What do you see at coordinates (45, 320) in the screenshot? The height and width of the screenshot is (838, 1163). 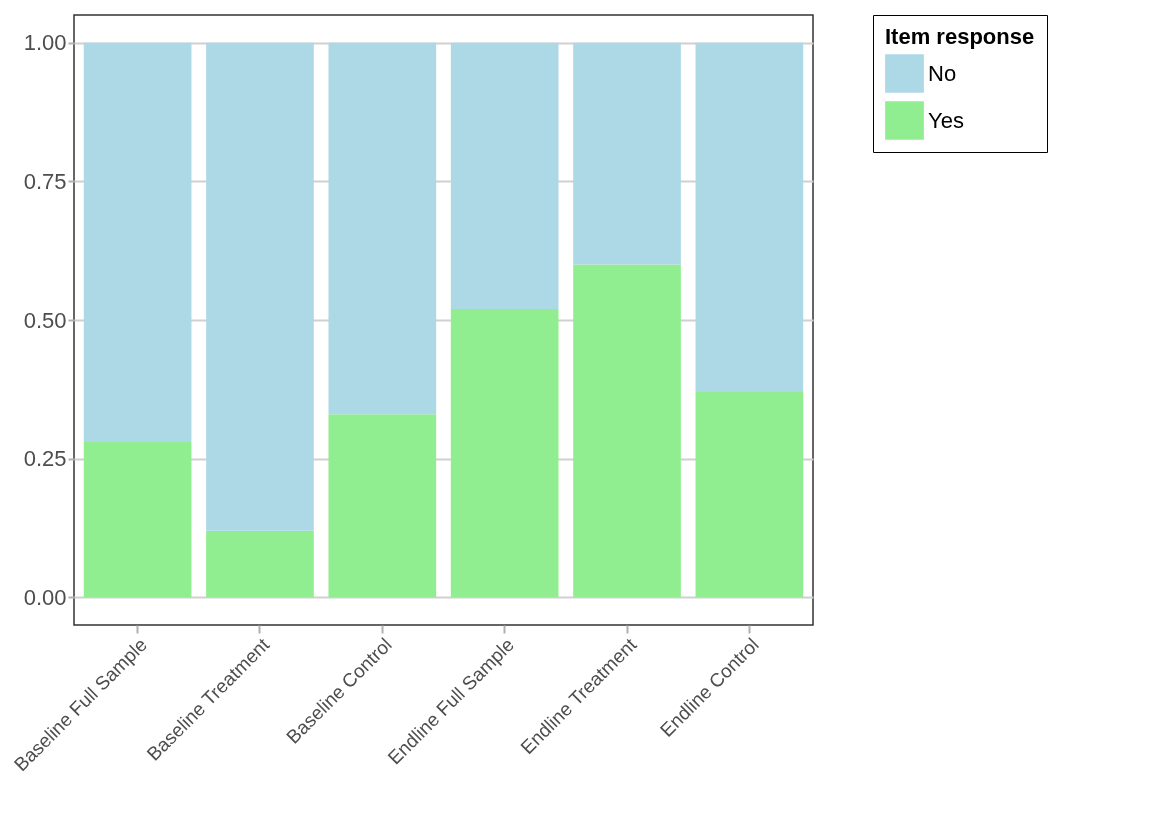 I see `y-tick-label: 0.50` at bounding box center [45, 320].